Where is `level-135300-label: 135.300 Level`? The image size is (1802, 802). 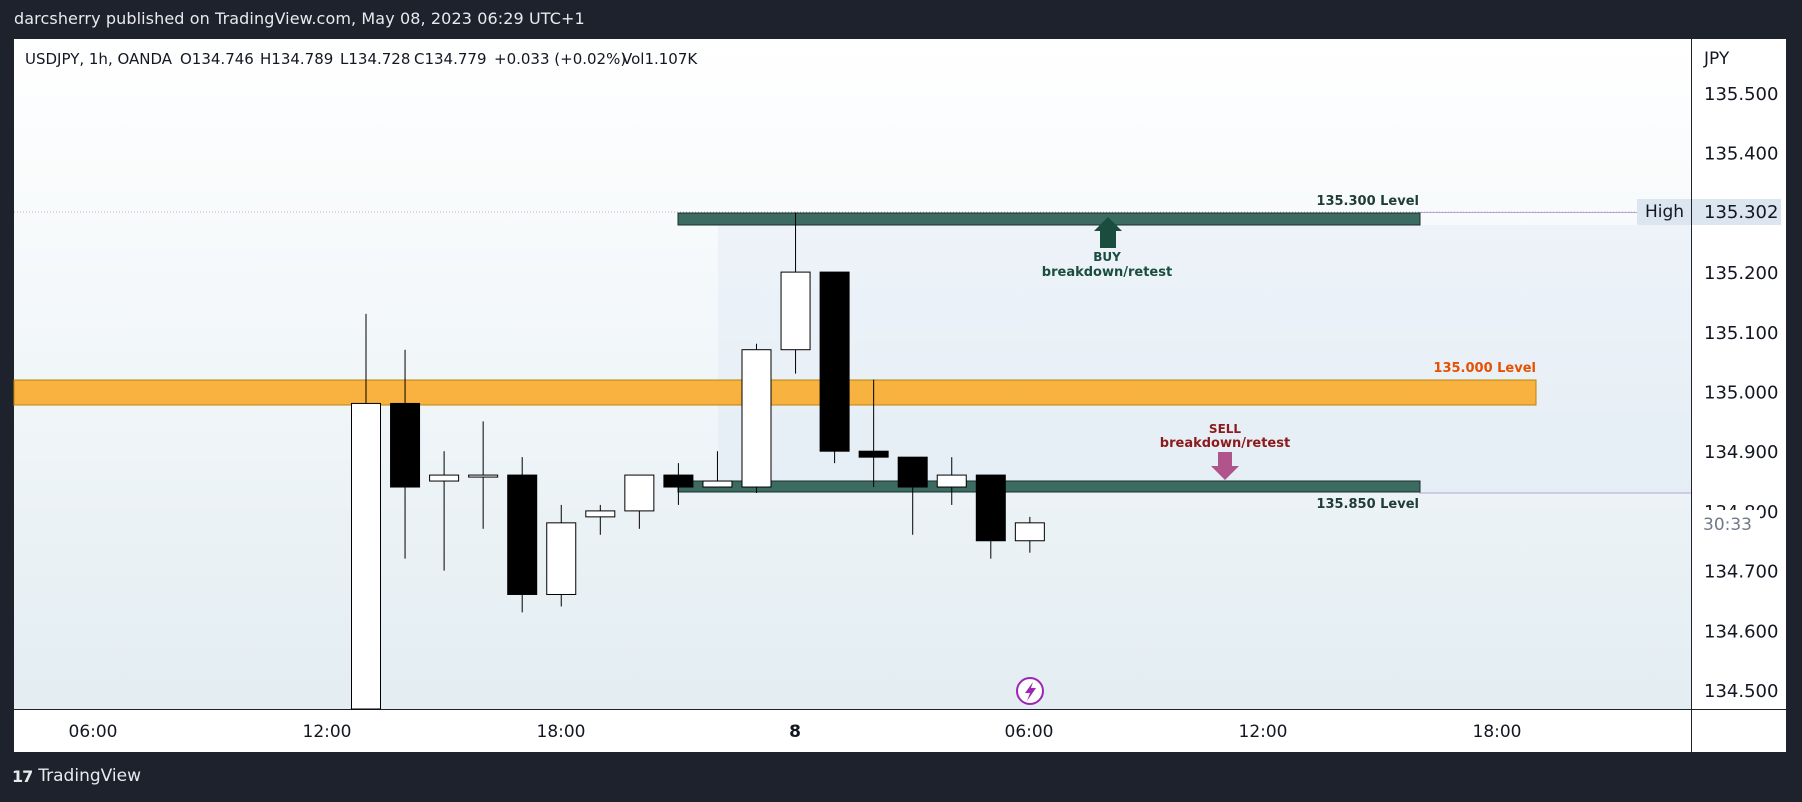
level-135300-label: 135.300 Level is located at coordinates (1367, 201).